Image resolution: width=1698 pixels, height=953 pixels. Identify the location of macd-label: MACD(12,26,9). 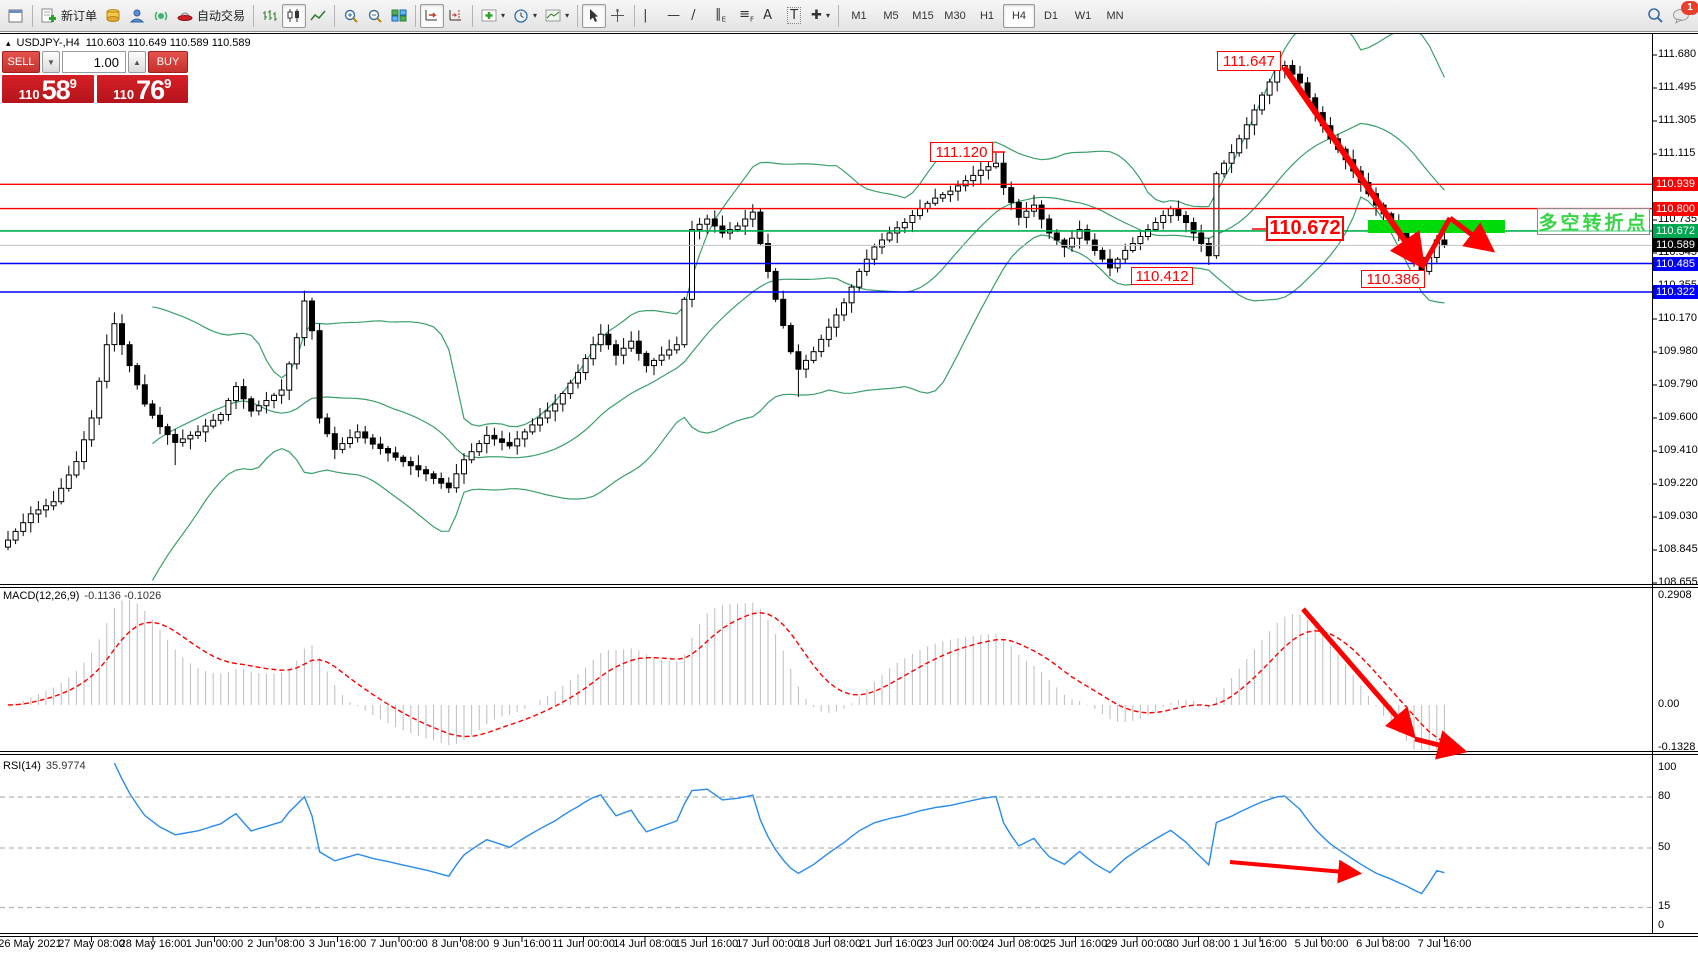
(41, 596).